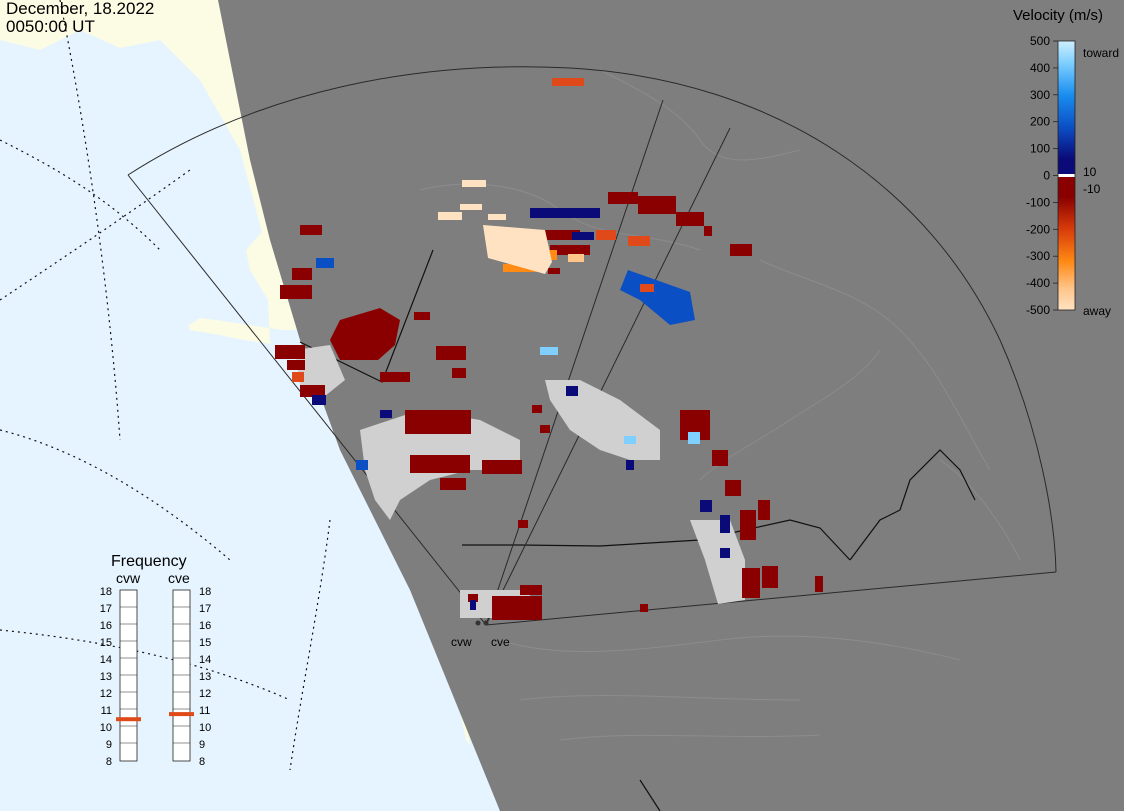 This screenshot has width=1124, height=811. What do you see at coordinates (128, 578) in the screenshot?
I see `frequency-label-cvw: cvw` at bounding box center [128, 578].